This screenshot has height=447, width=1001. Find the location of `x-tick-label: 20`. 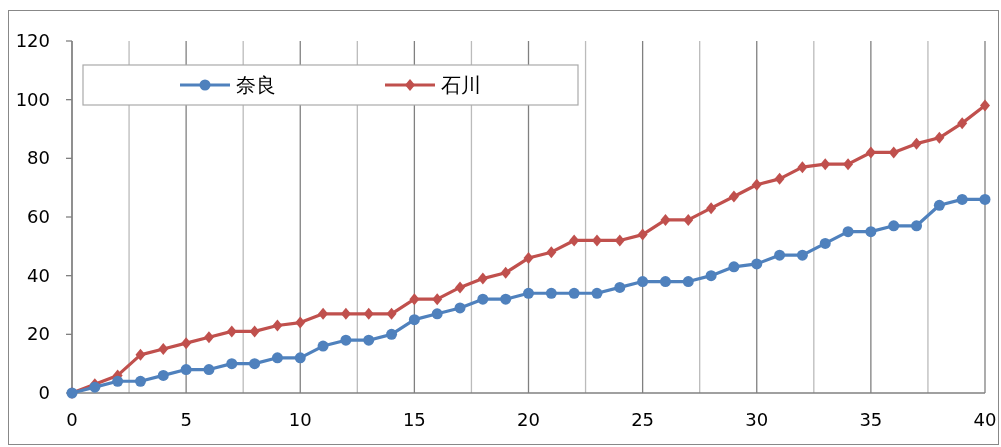

x-tick-label: 20 is located at coordinates (528, 419).